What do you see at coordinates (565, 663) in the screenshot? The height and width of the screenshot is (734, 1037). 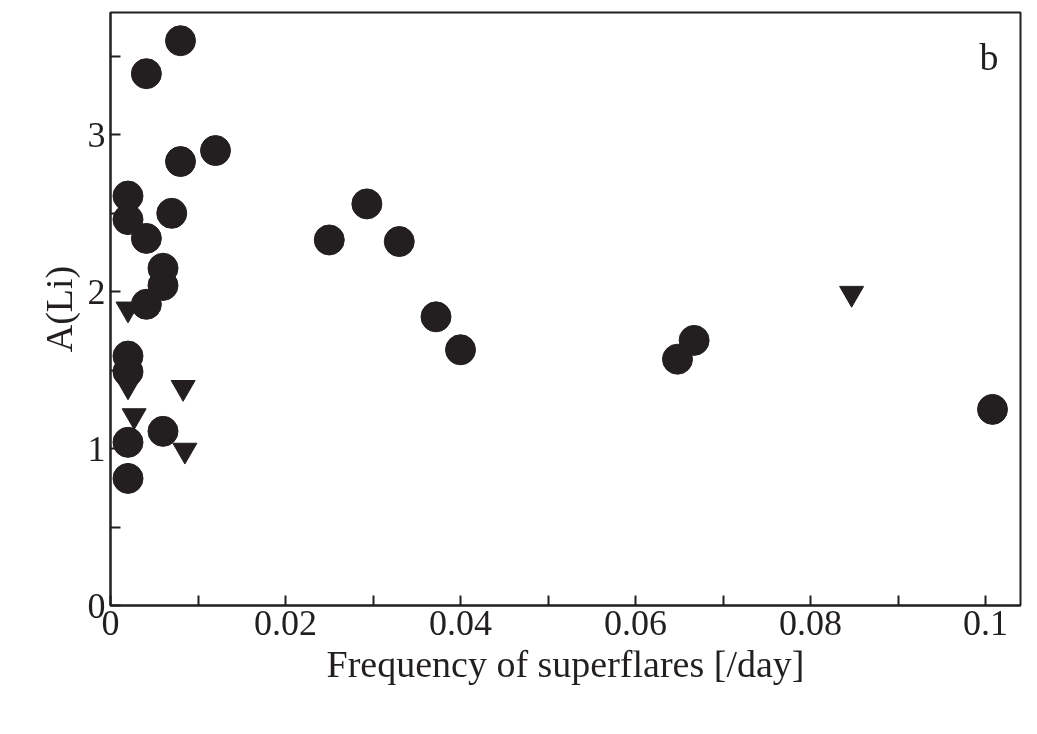 I see `x-axis-title: Frequency of superflares [/day]` at bounding box center [565, 663].